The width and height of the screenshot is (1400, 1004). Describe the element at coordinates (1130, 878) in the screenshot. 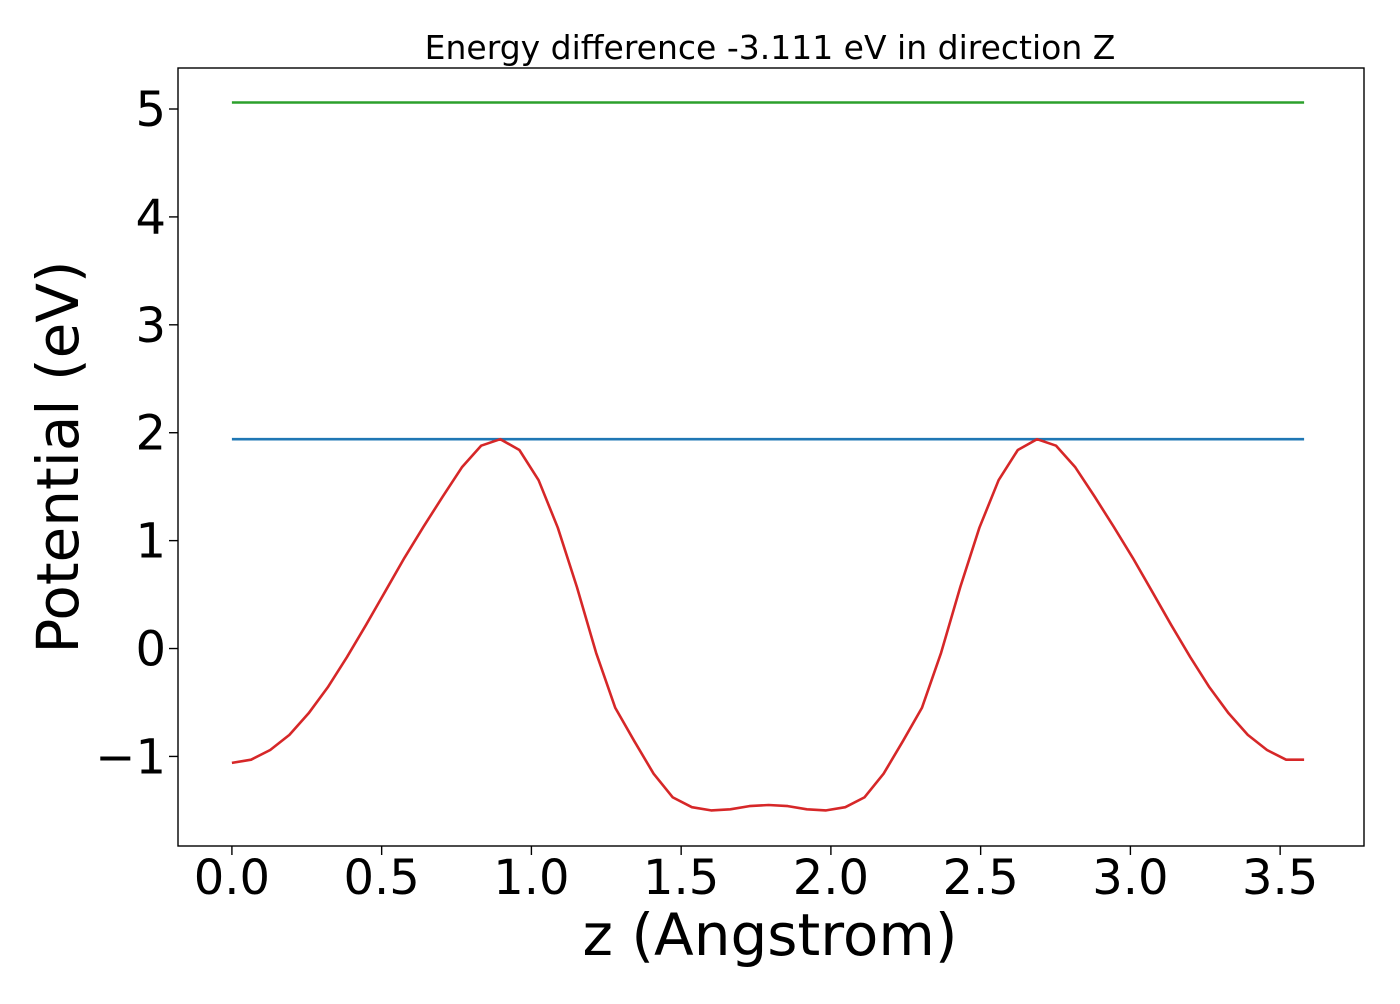

I see `x-tick-label: 3.0` at that location.